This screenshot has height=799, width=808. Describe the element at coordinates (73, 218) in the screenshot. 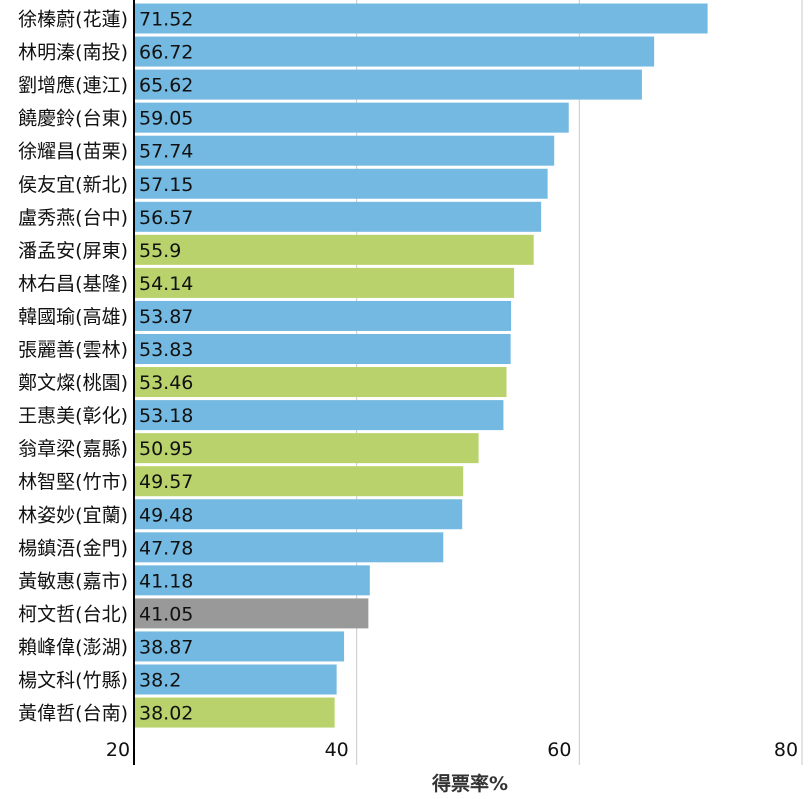

I see `category-label: 盧秀燕(台中)` at that location.